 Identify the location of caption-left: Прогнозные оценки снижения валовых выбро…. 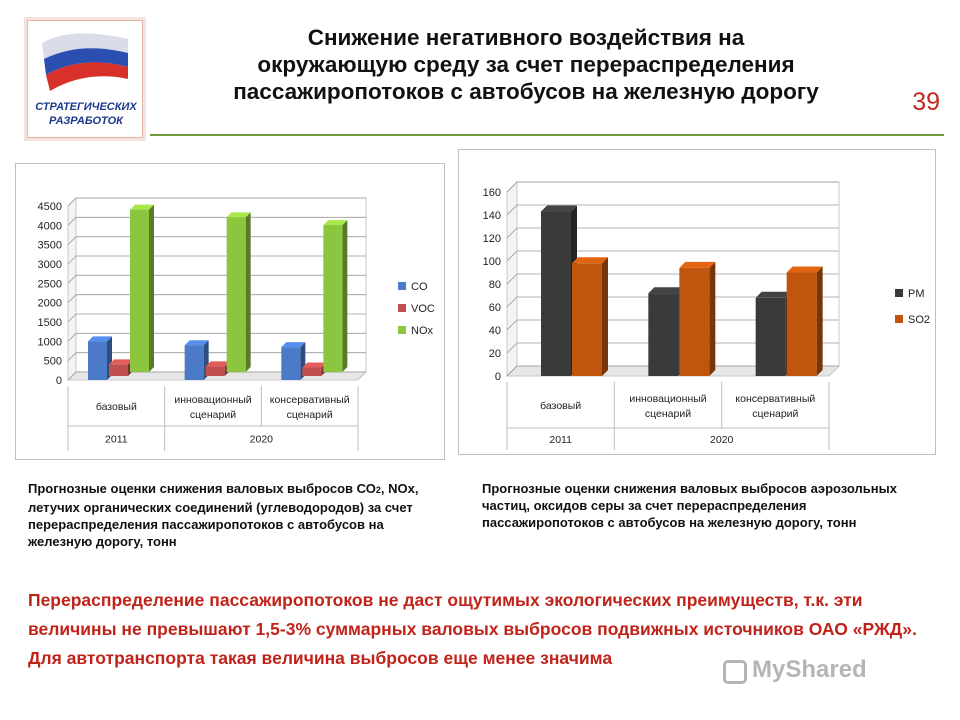
(239, 515).